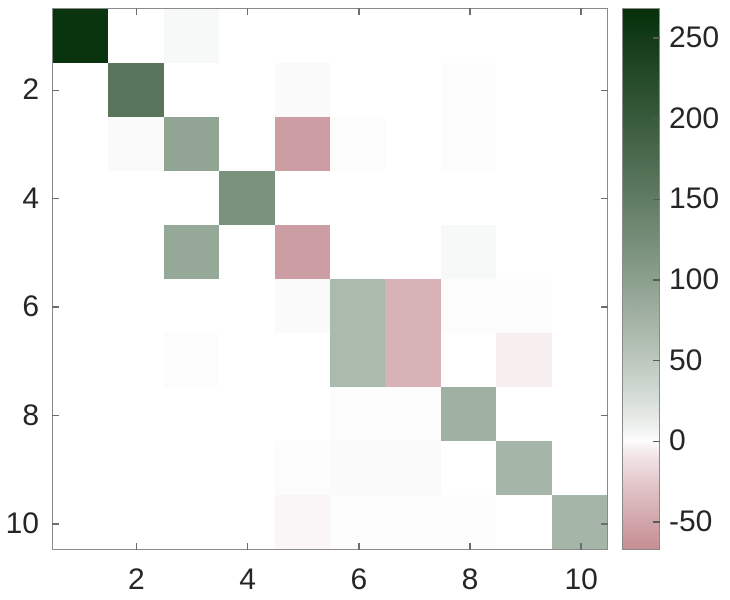  What do you see at coordinates (694, 38) in the screenshot?
I see `colorbar-tick-label: 250` at bounding box center [694, 38].